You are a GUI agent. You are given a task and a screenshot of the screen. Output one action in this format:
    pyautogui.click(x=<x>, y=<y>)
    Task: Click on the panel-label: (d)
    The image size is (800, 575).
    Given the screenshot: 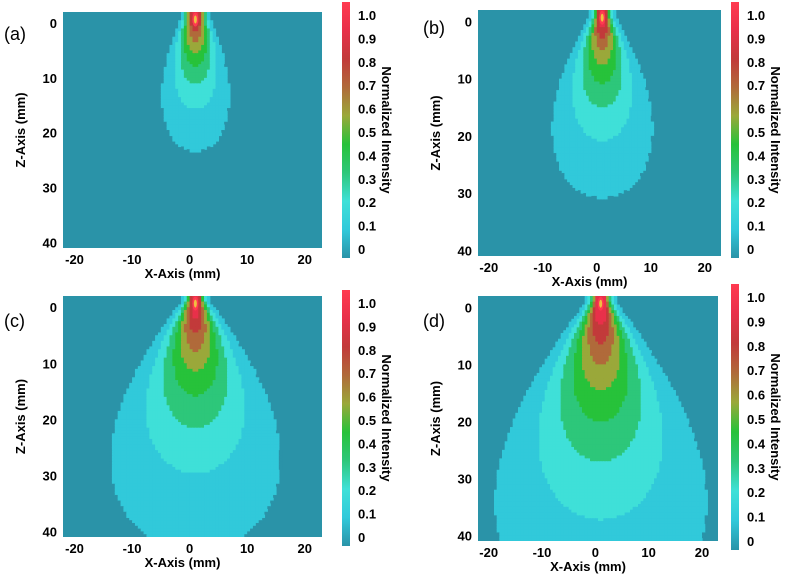 What is the action you would take?
    pyautogui.click(x=434, y=321)
    